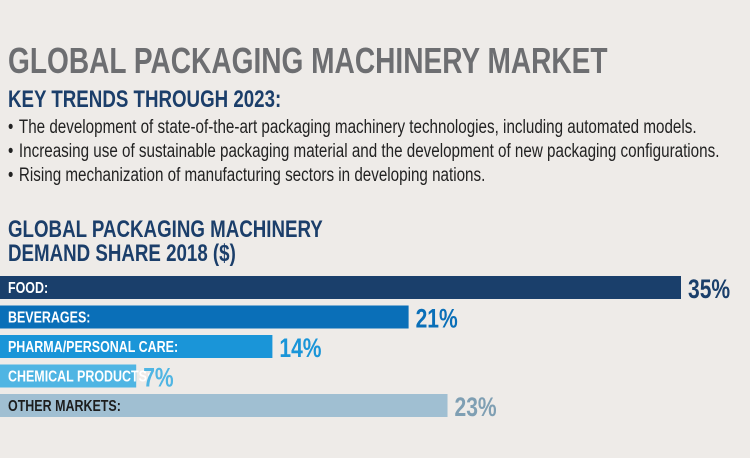 The height and width of the screenshot is (458, 750). Describe the element at coordinates (709, 290) in the screenshot. I see `value-label: 35%` at that location.